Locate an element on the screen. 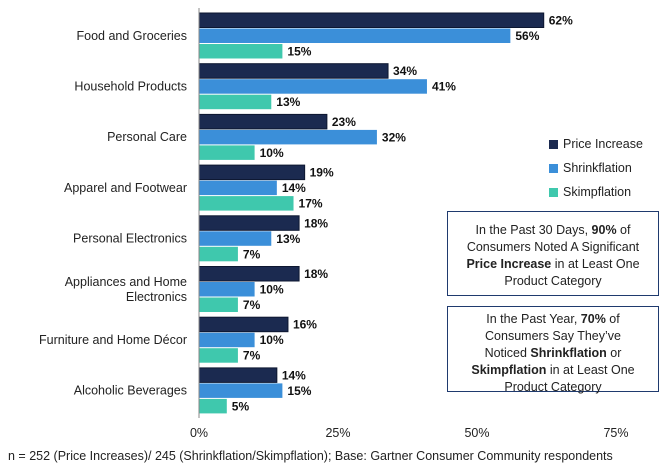 Image resolution: width=671 pixels, height=475 pixels. x-tick-label: 50% is located at coordinates (476, 433).